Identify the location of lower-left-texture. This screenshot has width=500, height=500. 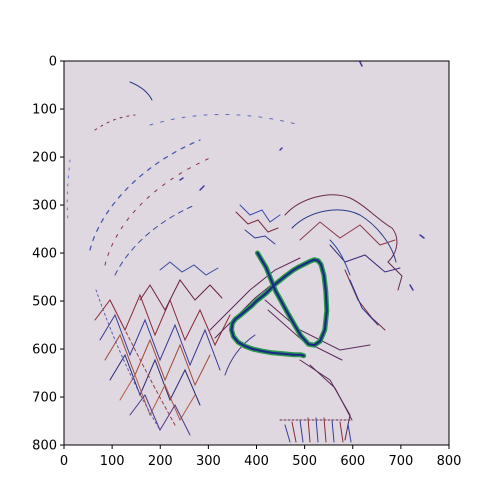
(162, 348).